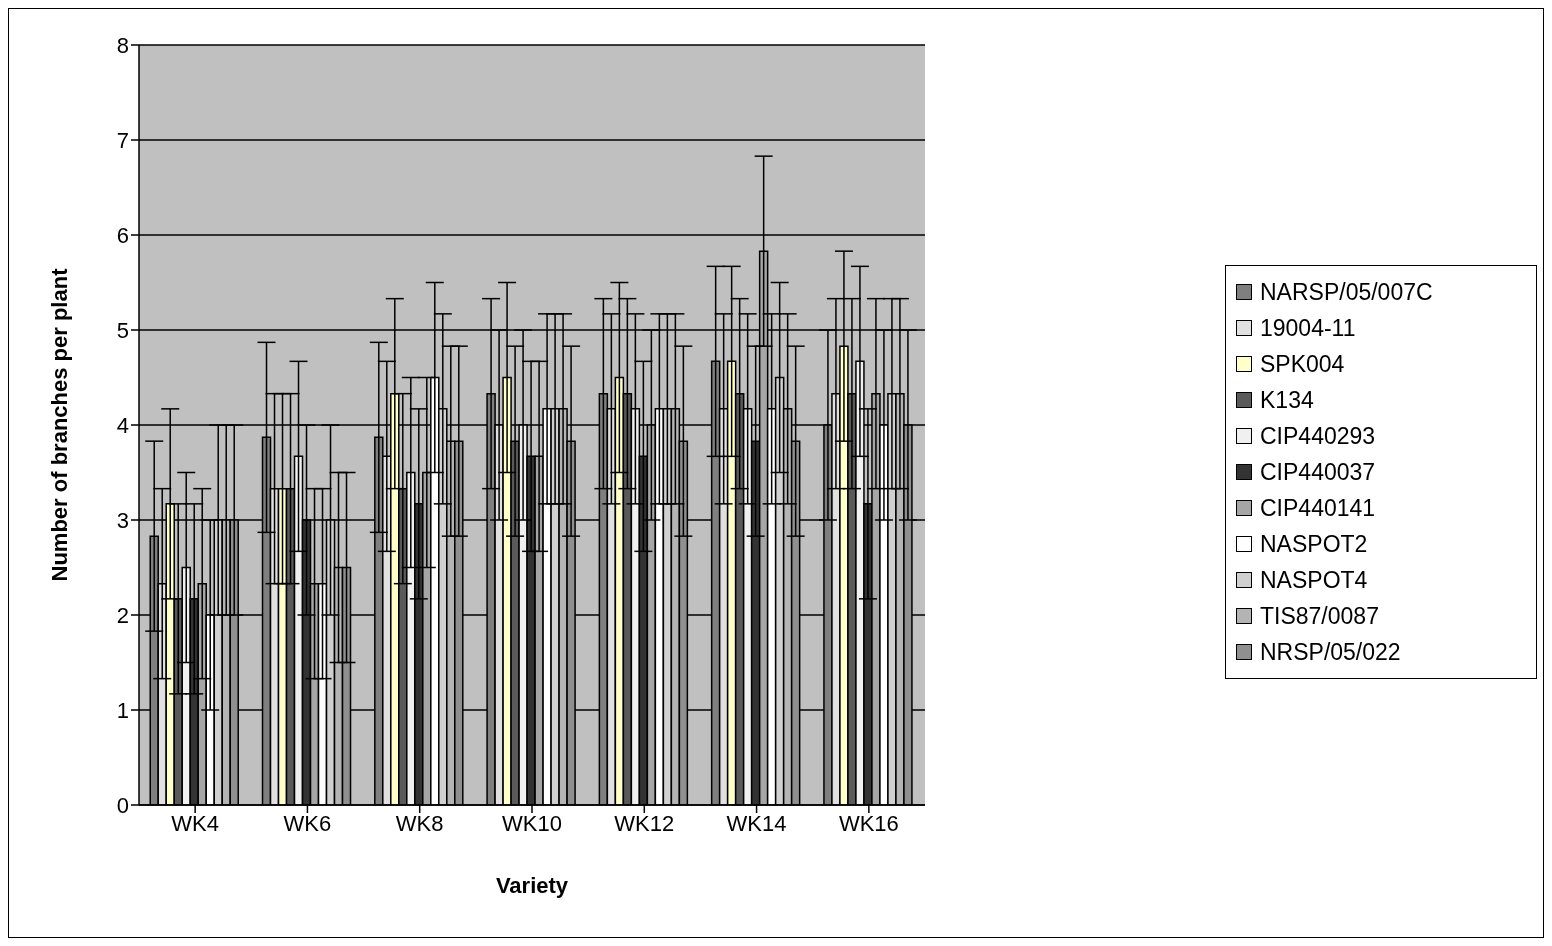 The height and width of the screenshot is (946, 1552). I want to click on x-tick-label: WK14, so click(756, 823).